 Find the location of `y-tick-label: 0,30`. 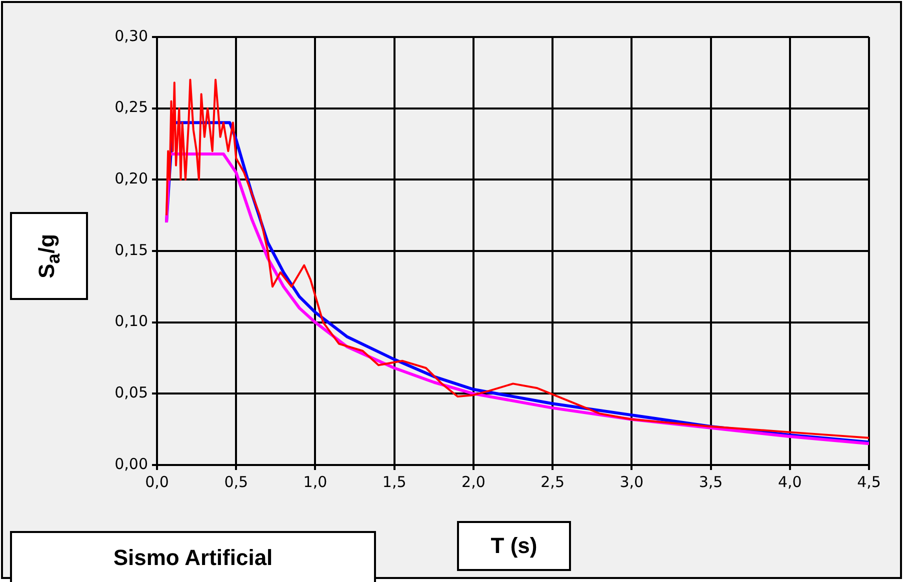

y-tick-label: 0,30 is located at coordinates (131, 35).